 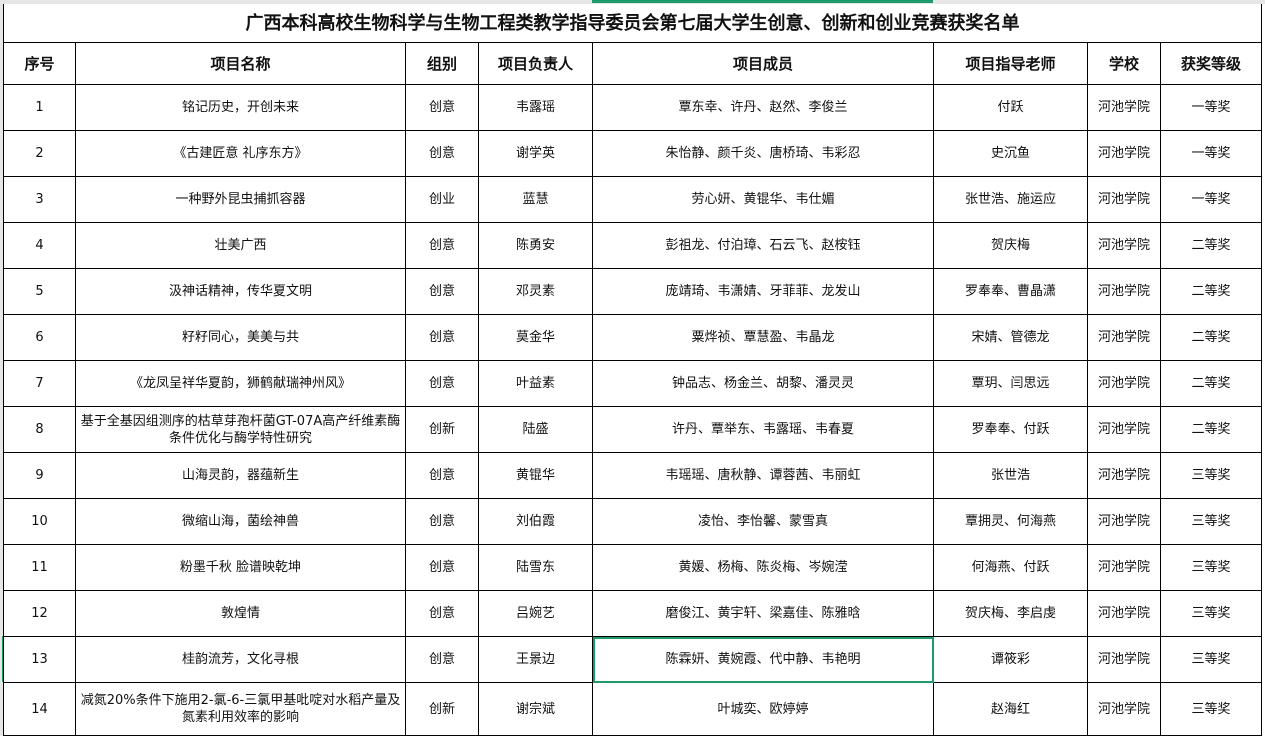 What do you see at coordinates (1010, 613) in the screenshot?
I see `cell-advisor: 贺庆梅、李启虔` at bounding box center [1010, 613].